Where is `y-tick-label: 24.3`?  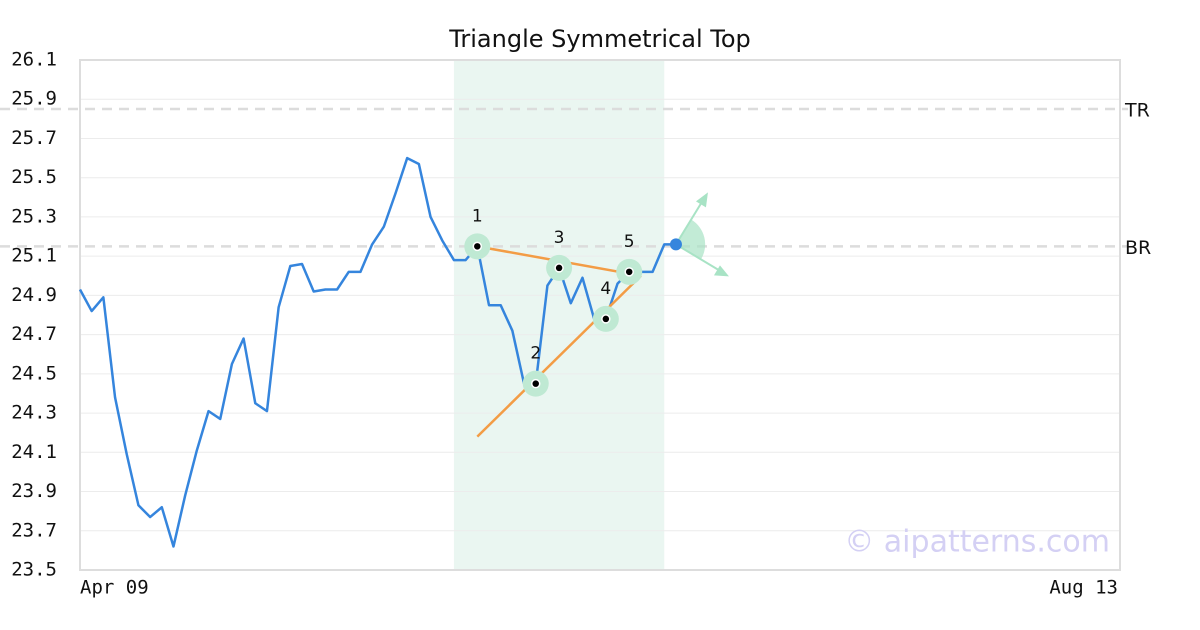
y-tick-label: 24.3 is located at coordinates (34, 413).